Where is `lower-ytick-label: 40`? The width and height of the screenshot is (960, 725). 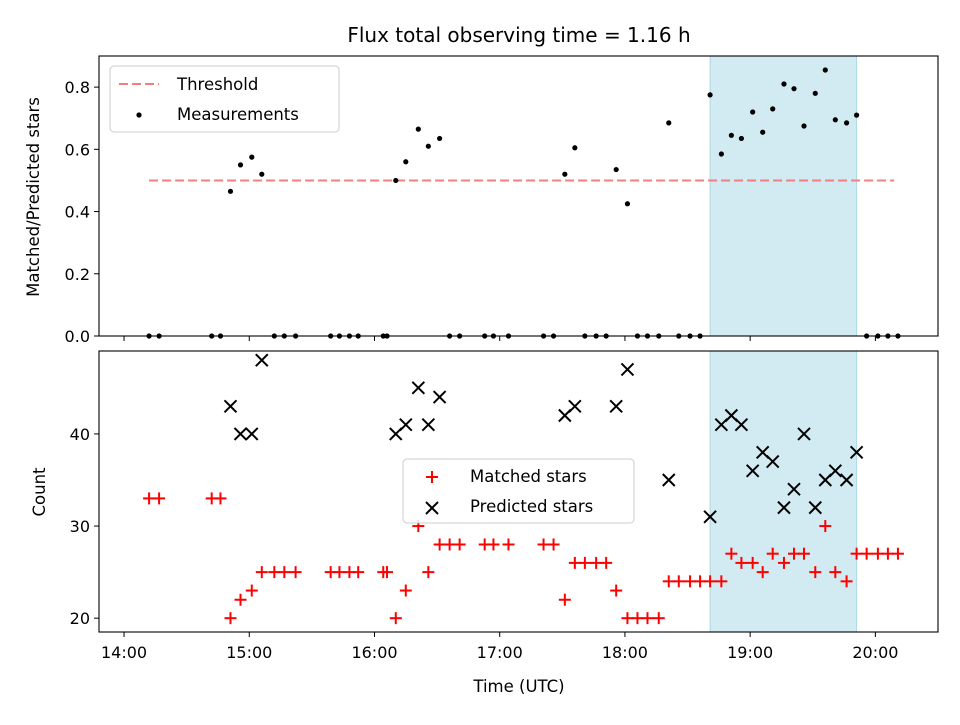
lower-ytick-label: 40 is located at coordinates (80, 434).